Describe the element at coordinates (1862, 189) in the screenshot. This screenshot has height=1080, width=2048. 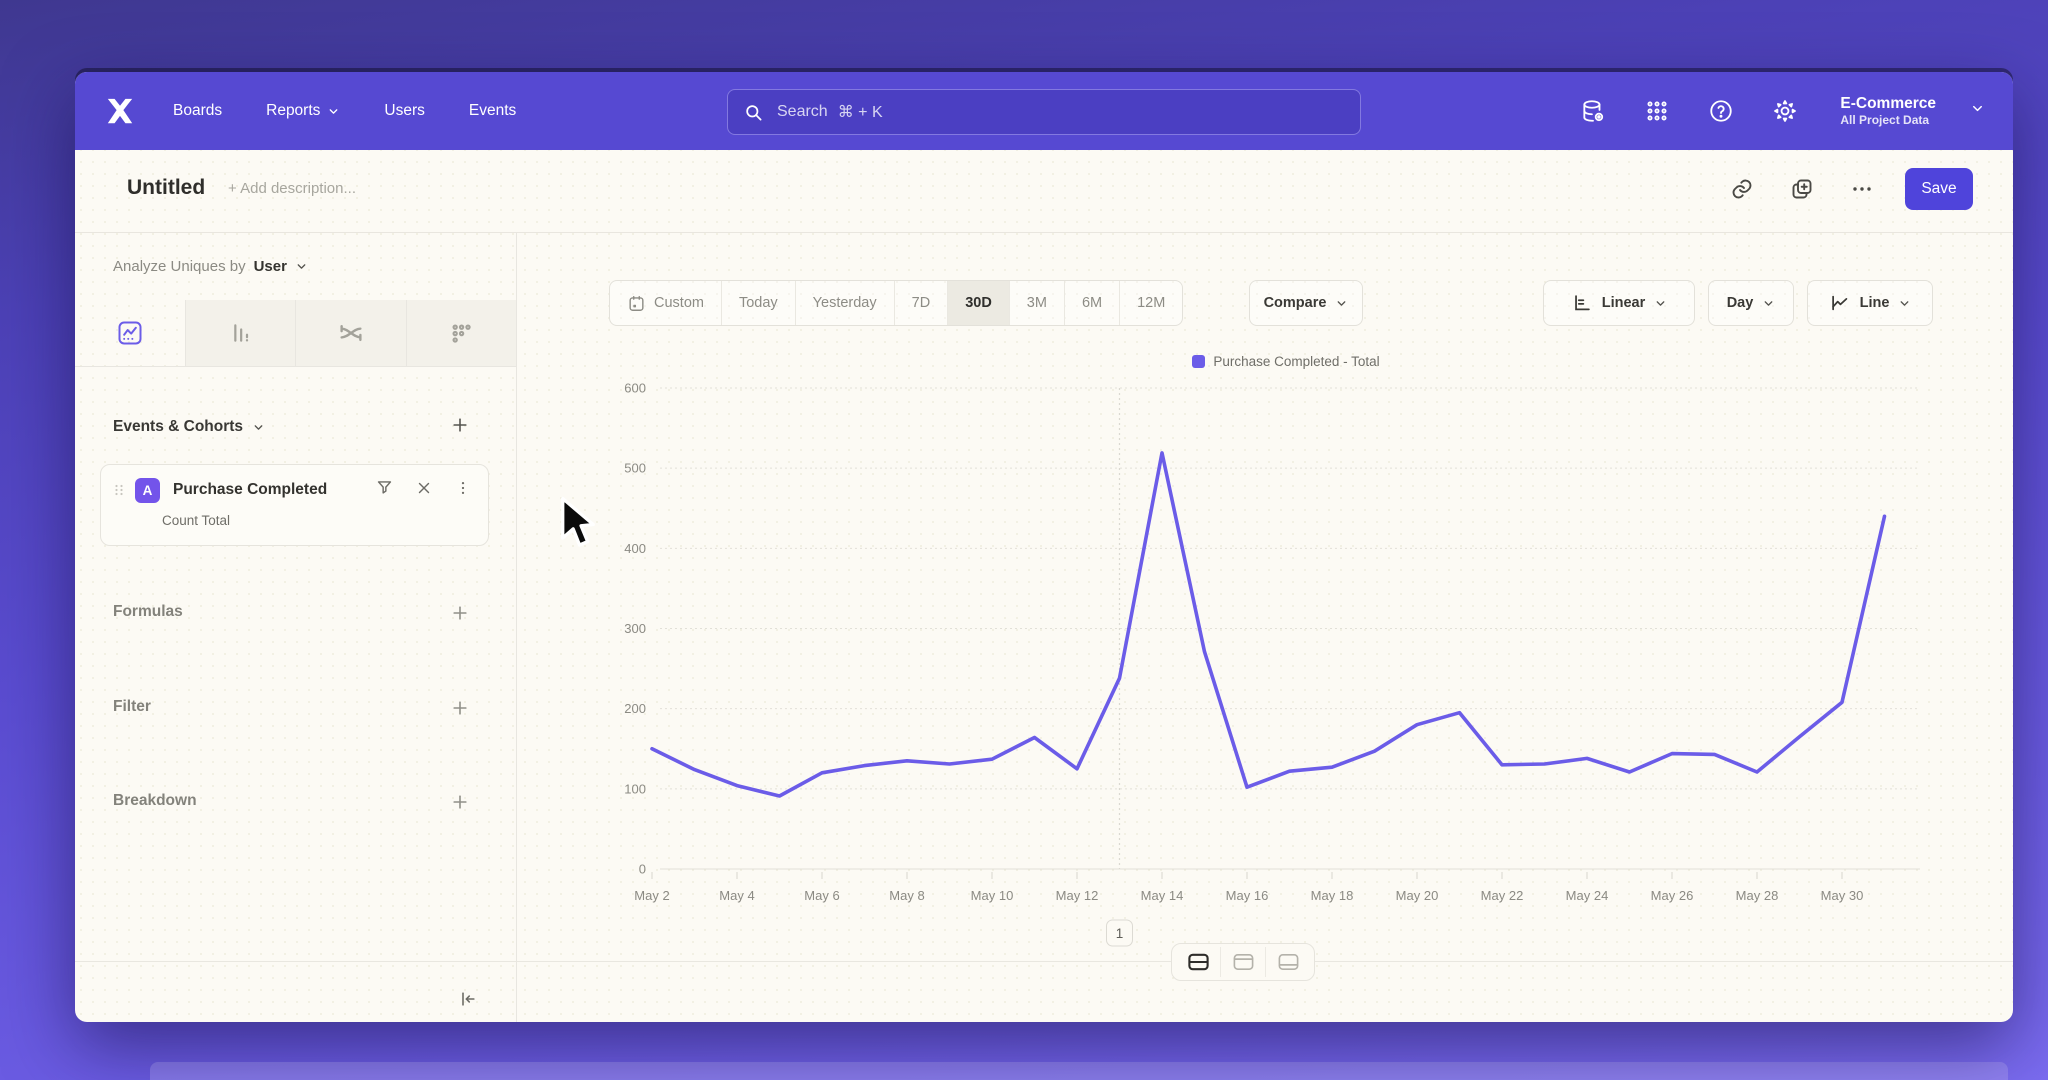
I see `more-options-icon` at that location.